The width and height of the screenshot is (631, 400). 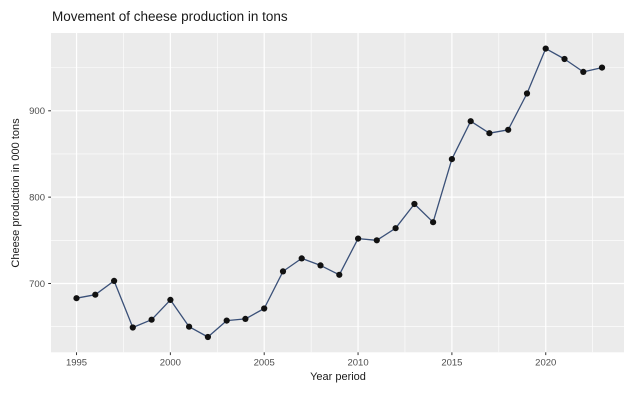 What do you see at coordinates (37, 284) in the screenshot?
I see `y-tick-label: 700` at bounding box center [37, 284].